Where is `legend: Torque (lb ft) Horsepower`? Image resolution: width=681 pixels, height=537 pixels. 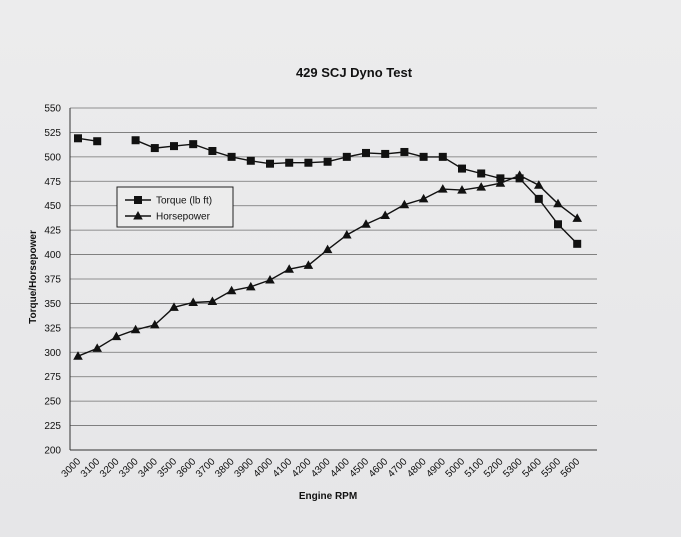 legend: Torque (lb ft) Horsepower is located at coordinates (175, 207).